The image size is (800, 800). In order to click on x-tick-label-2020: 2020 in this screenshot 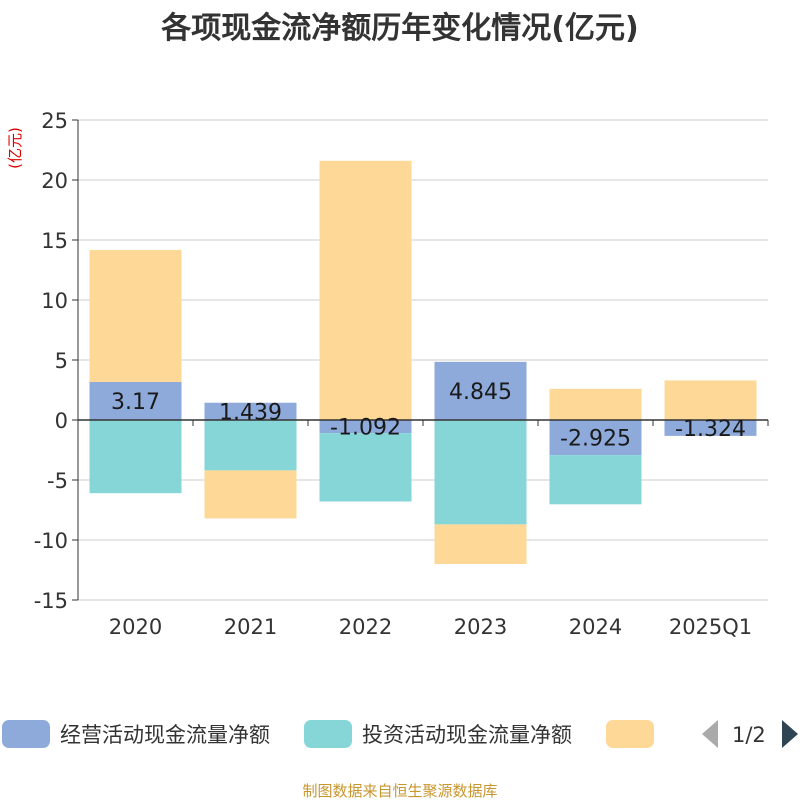, I will do `click(135, 627)`.